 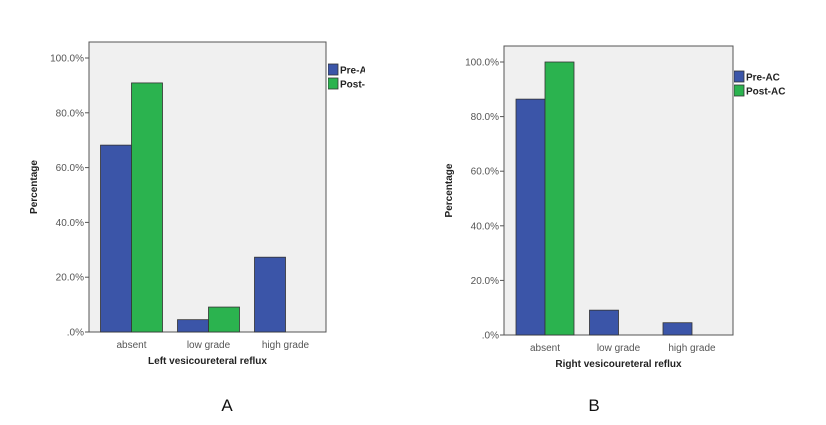 What do you see at coordinates (227, 405) in the screenshot?
I see `panel-label: A` at bounding box center [227, 405].